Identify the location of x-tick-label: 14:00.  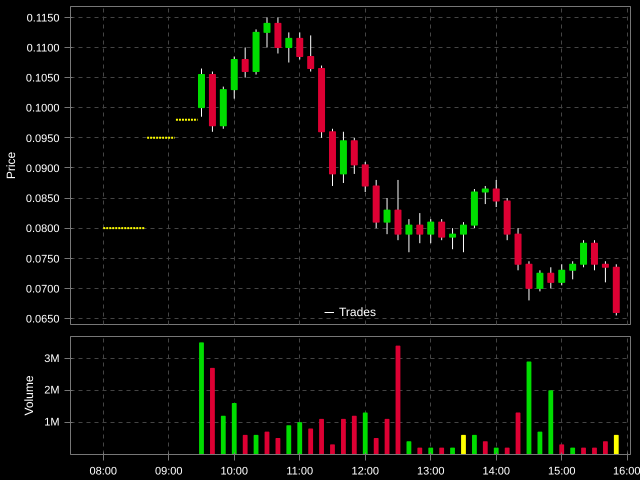
(496, 472).